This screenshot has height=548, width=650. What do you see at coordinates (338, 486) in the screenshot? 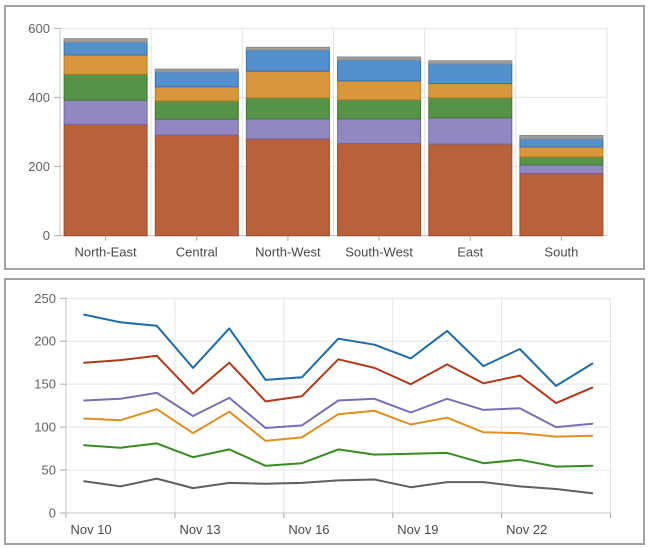
I see `line-gray` at bounding box center [338, 486].